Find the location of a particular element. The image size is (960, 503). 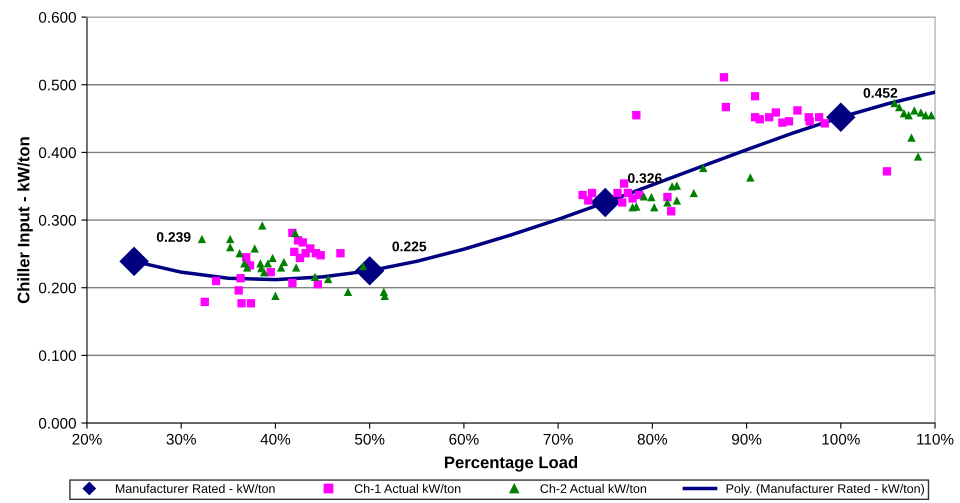

x-tick-label: 60% is located at coordinates (464, 439).